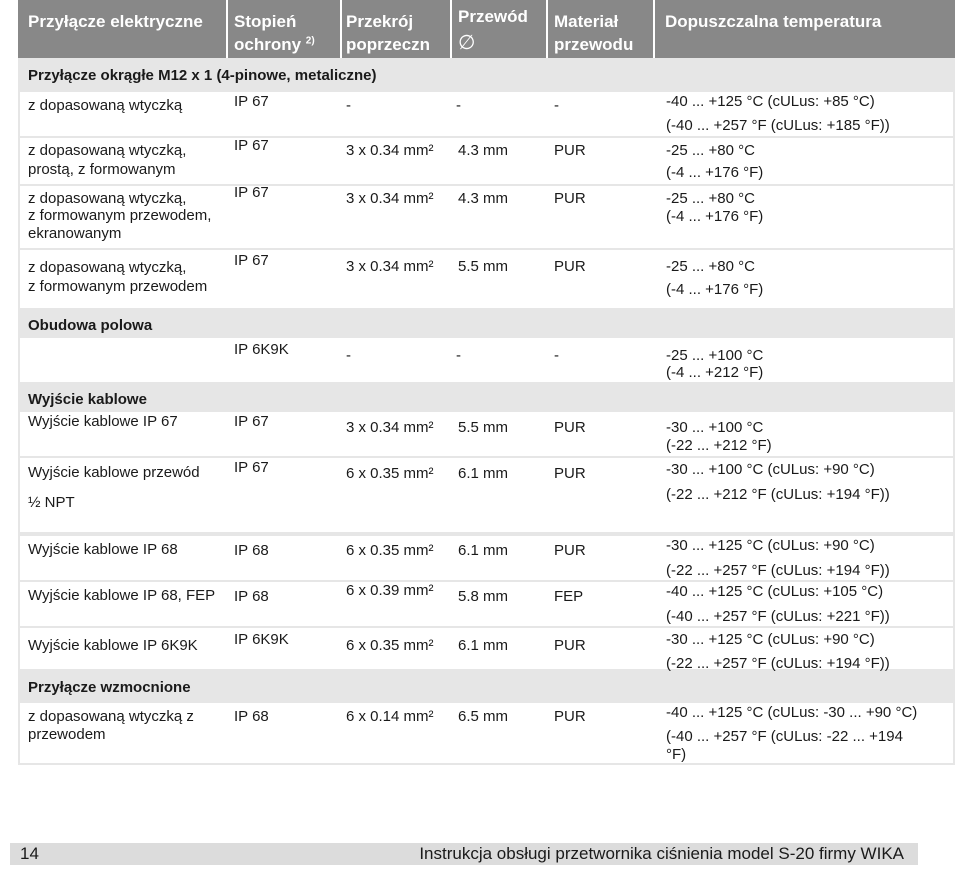 This screenshot has height=869, width=960. What do you see at coordinates (102, 169) in the screenshot?
I see `row-connection-line2: prostą, z formowanym` at bounding box center [102, 169].